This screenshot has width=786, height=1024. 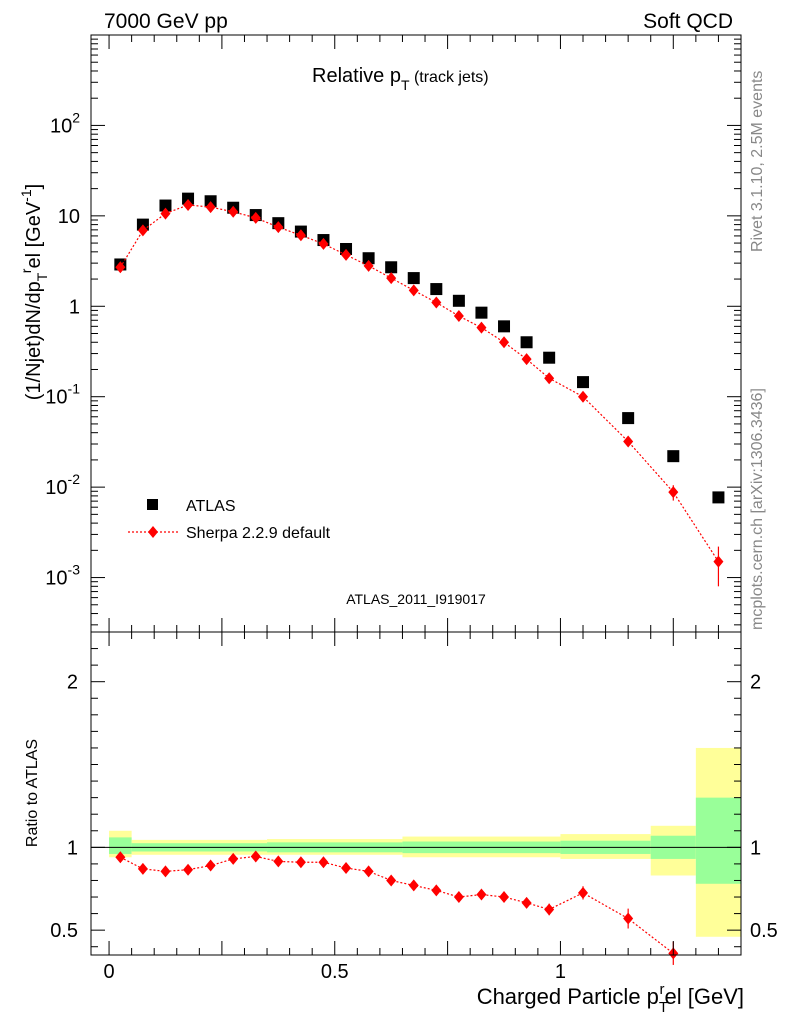 What do you see at coordinates (69, 217) in the screenshot?
I see `main-y-tick-label: 10` at bounding box center [69, 217].